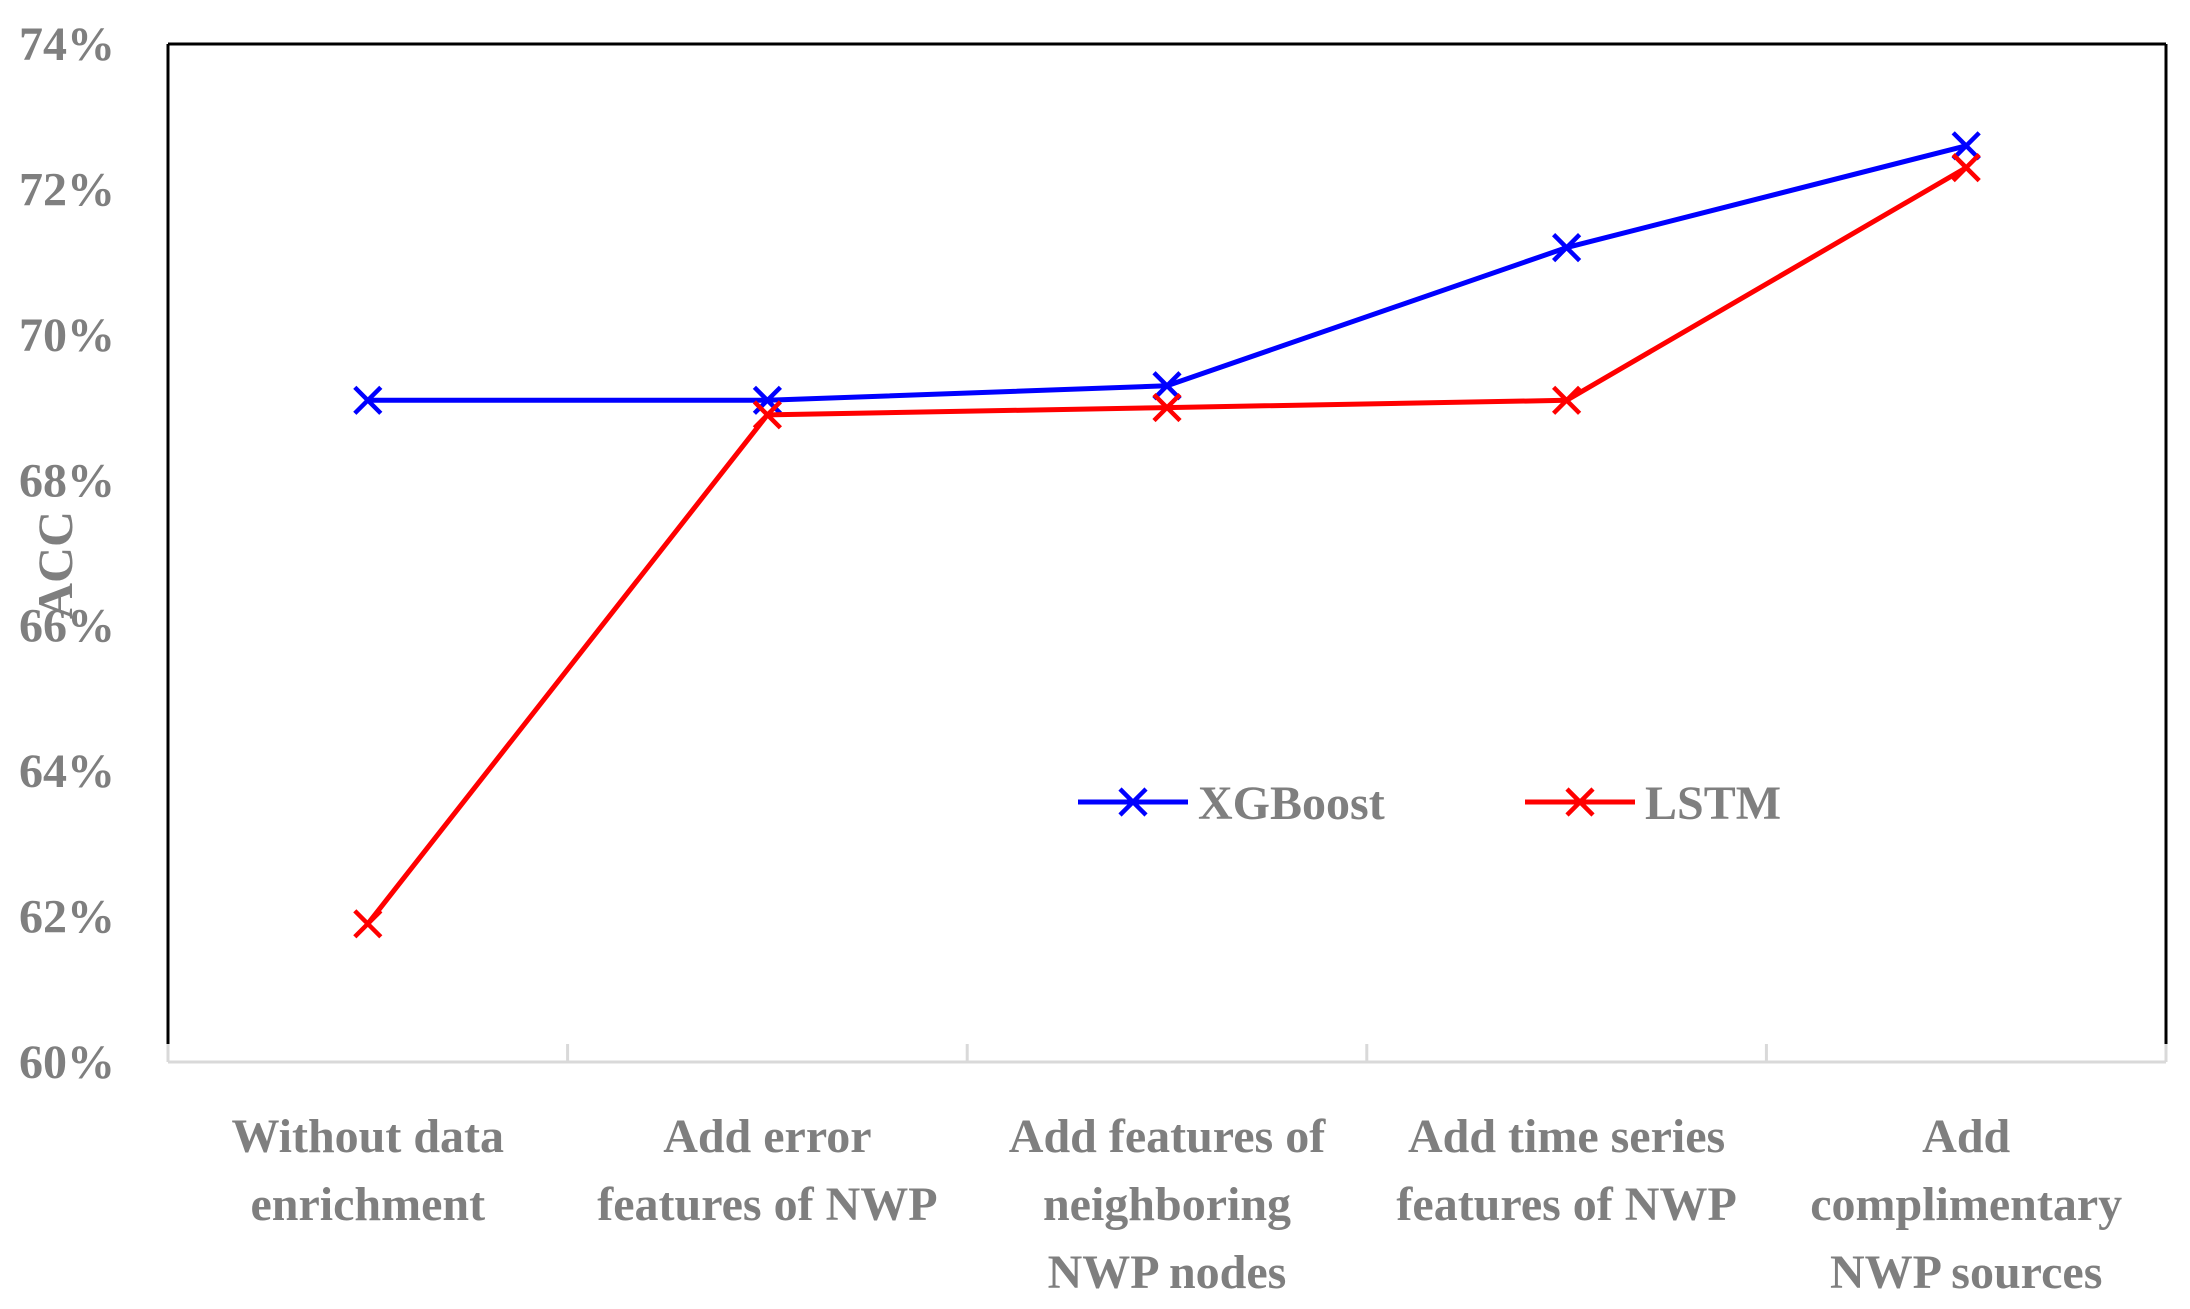 The image size is (2190, 1309). Describe the element at coordinates (1167, 273) in the screenshot. I see `xgboost-series-line` at that location.